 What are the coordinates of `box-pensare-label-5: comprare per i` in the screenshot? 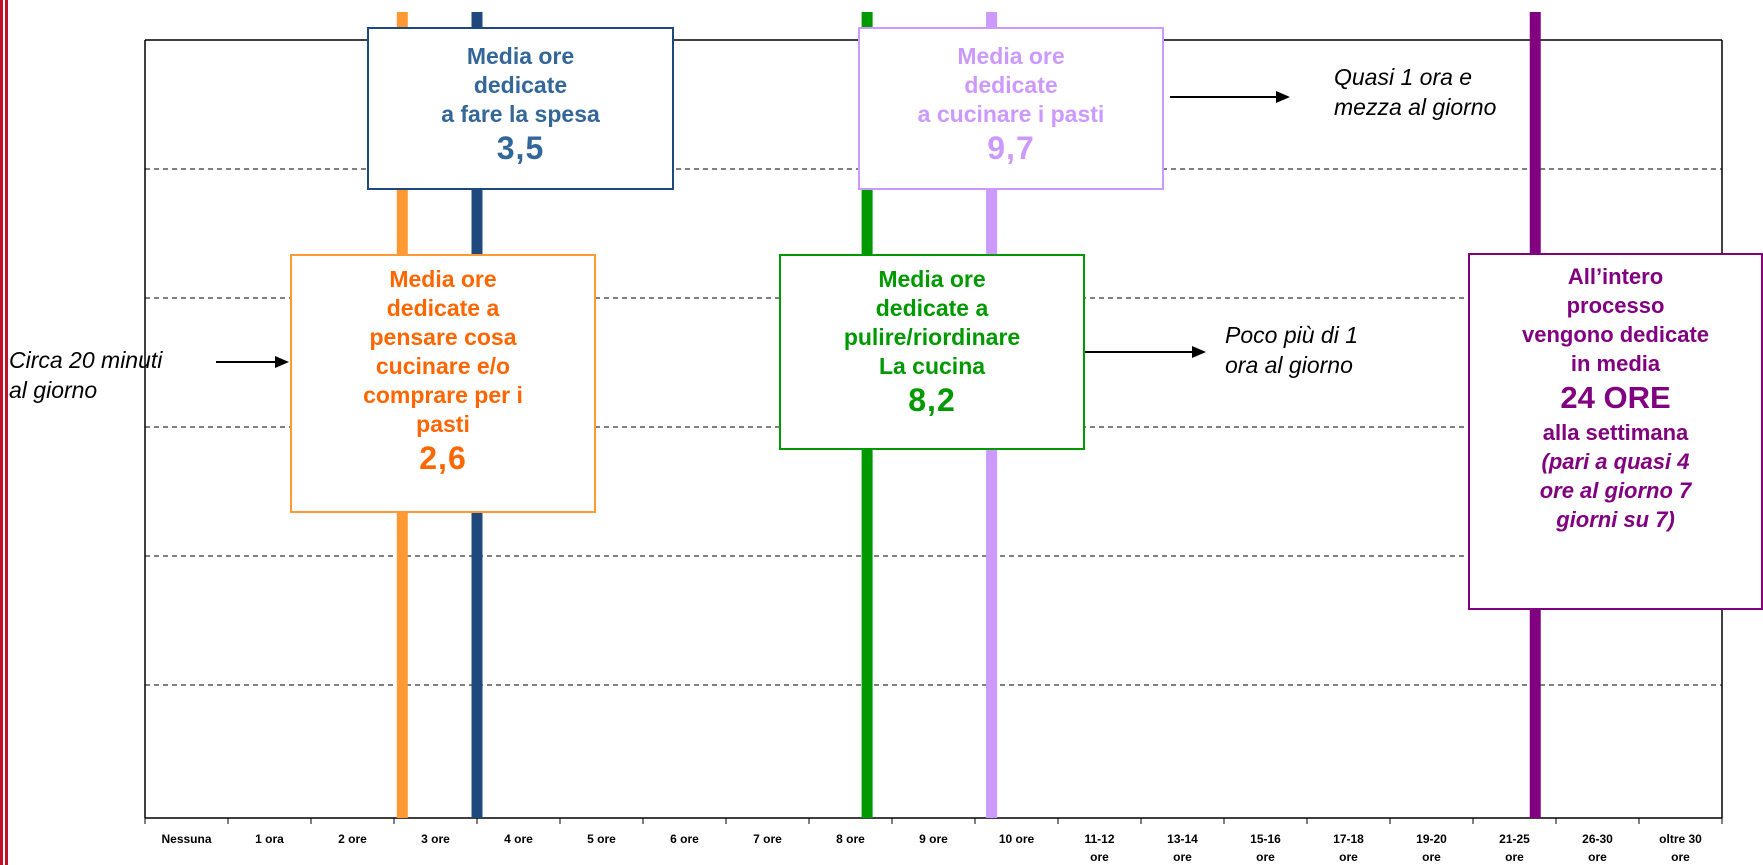 It's located at (443, 395).